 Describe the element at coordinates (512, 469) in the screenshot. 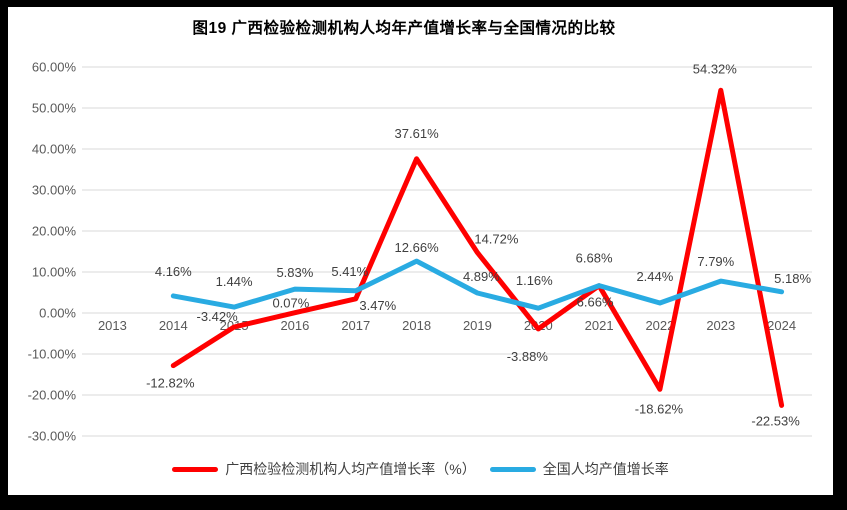

I see `national-line-swatch` at that location.